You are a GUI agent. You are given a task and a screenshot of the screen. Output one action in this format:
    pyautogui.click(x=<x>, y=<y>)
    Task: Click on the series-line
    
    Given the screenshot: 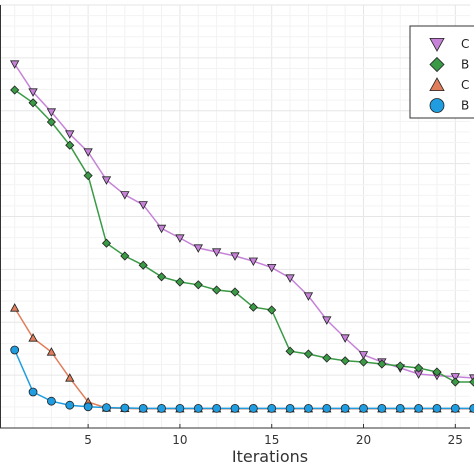 What is the action you would take?
    pyautogui.click(x=244, y=379)
    